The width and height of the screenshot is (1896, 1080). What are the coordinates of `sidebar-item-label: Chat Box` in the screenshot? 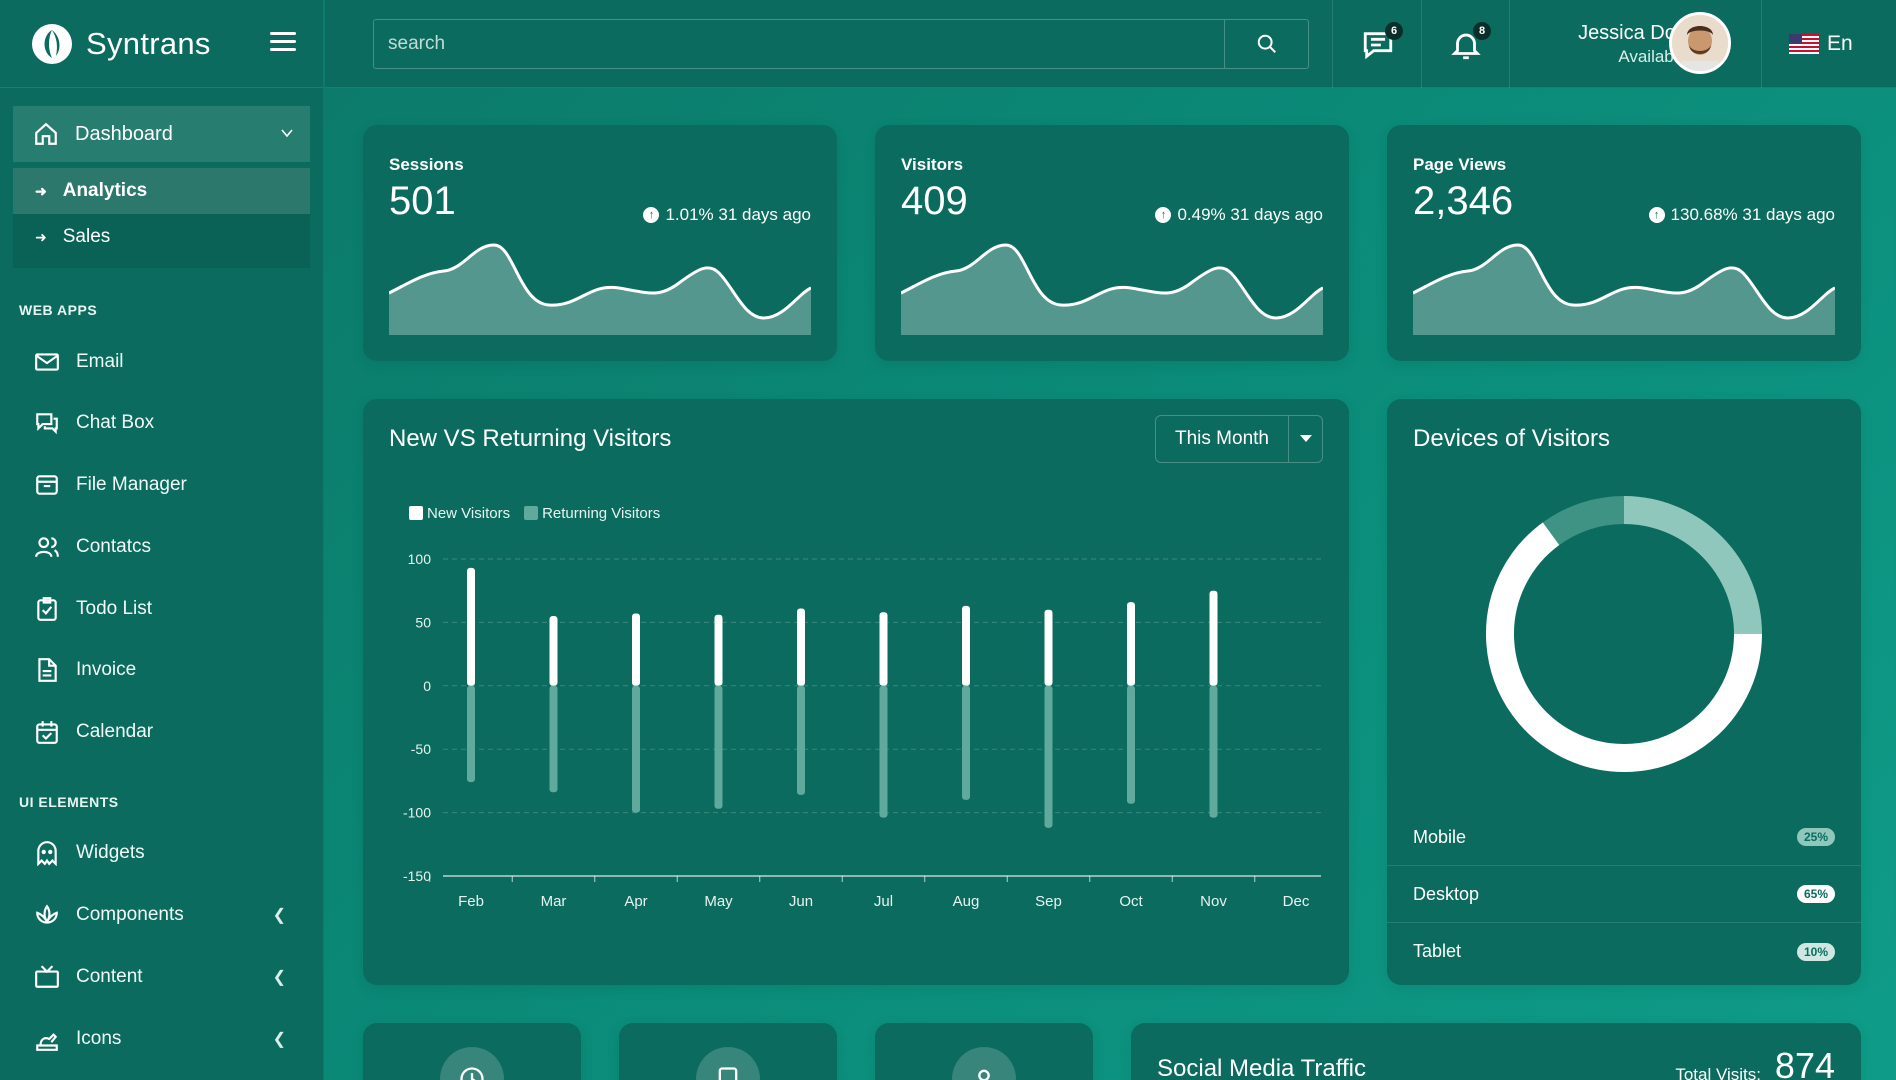 It's located at (115, 422).